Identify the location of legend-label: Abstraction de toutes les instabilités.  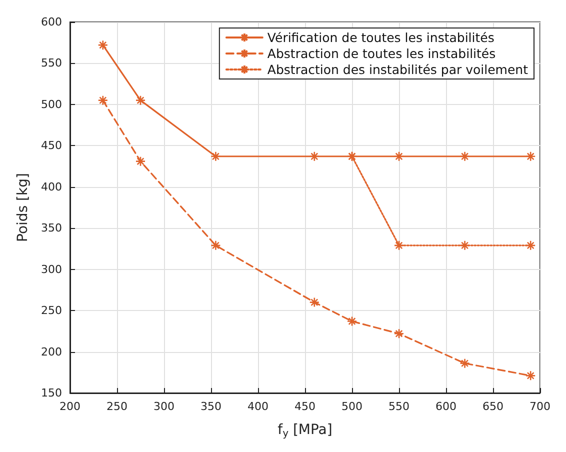
(381, 53).